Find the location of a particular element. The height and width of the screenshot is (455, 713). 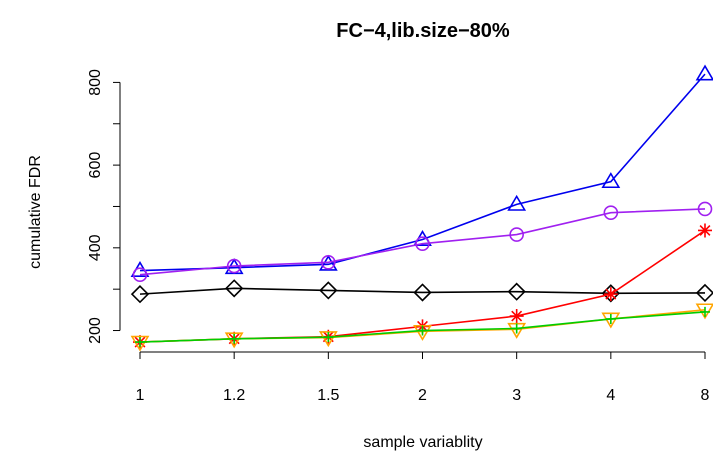

y-tick-label: 600 is located at coordinates (95, 165).